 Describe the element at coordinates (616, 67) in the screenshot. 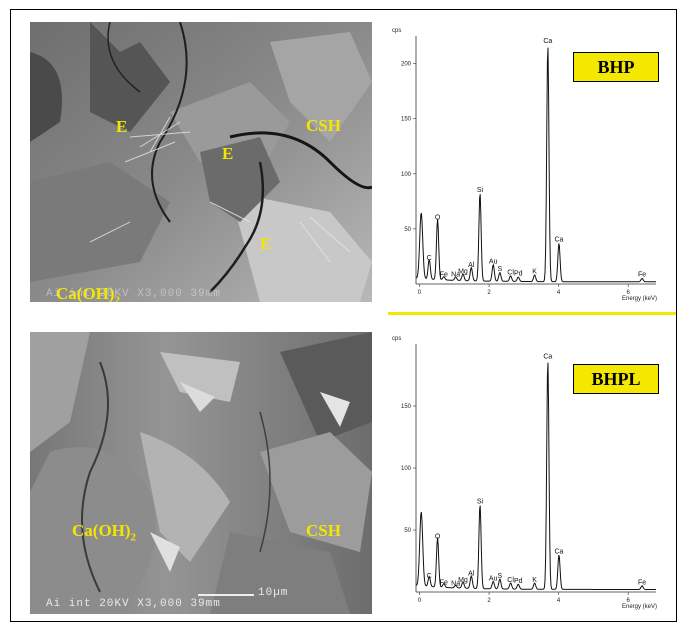

I see `badge-bhp: BHP` at that location.